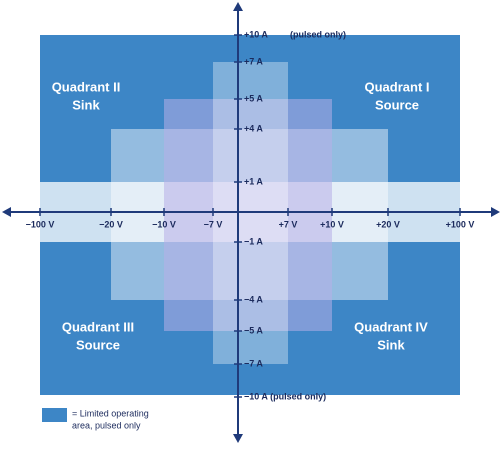 This screenshot has width=502, height=450. I want to click on current-label: −1 A, so click(253, 241).